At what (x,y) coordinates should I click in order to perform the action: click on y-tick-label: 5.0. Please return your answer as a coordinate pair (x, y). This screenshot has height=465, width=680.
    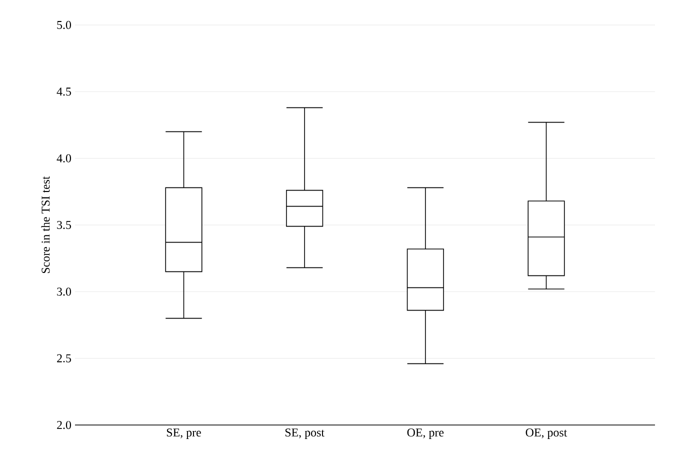
    Looking at the image, I should click on (64, 25).